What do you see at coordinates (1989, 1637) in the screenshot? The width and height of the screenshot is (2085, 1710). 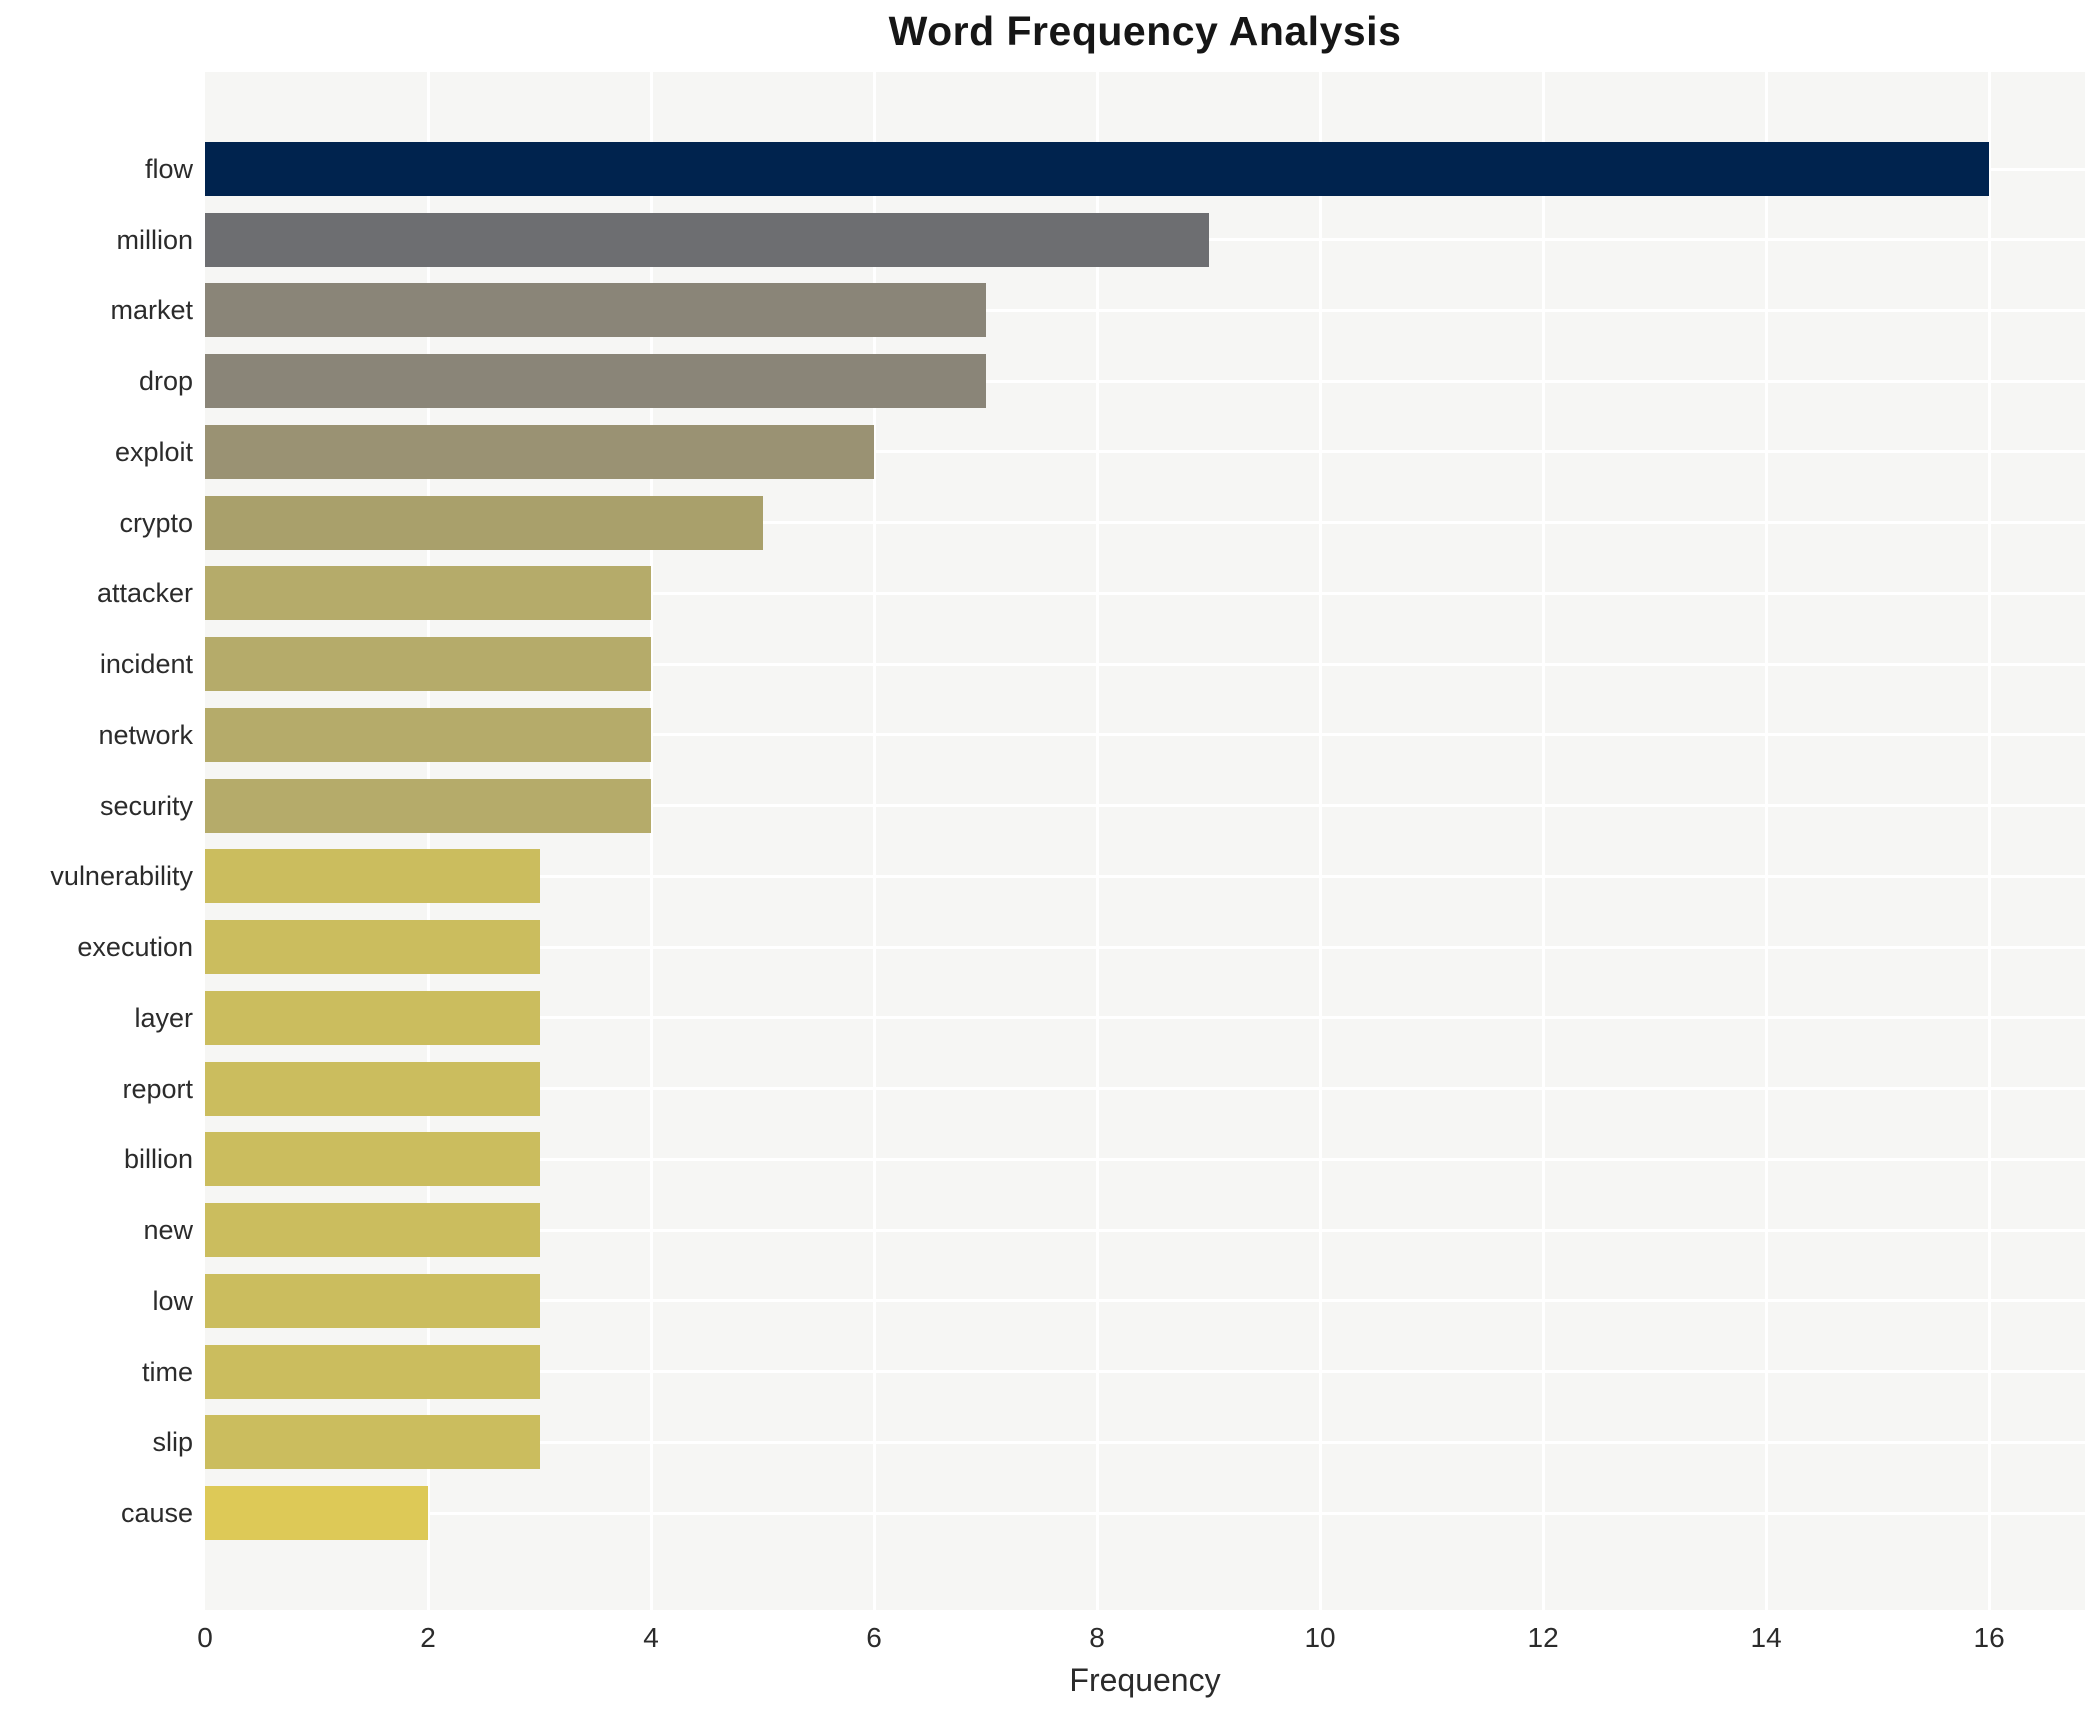 I see `x-tick-label: 16` at bounding box center [1989, 1637].